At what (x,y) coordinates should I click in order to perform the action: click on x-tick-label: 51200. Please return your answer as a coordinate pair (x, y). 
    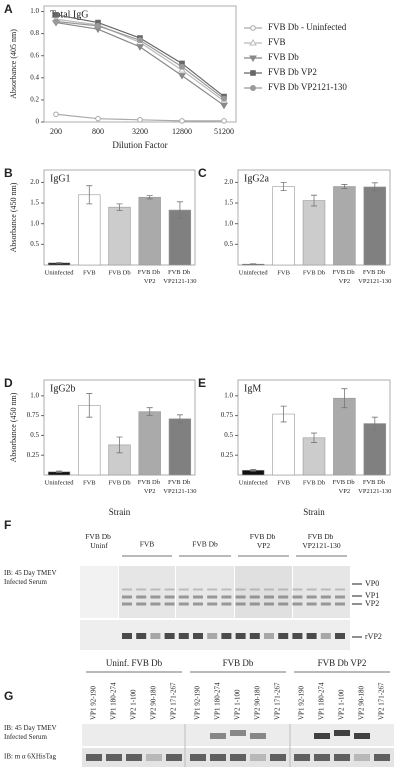
    Looking at the image, I should click on (224, 131).